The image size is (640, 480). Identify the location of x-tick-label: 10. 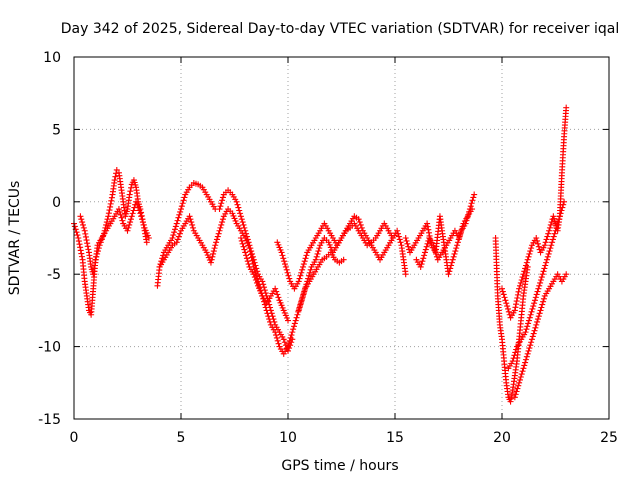
(288, 438).